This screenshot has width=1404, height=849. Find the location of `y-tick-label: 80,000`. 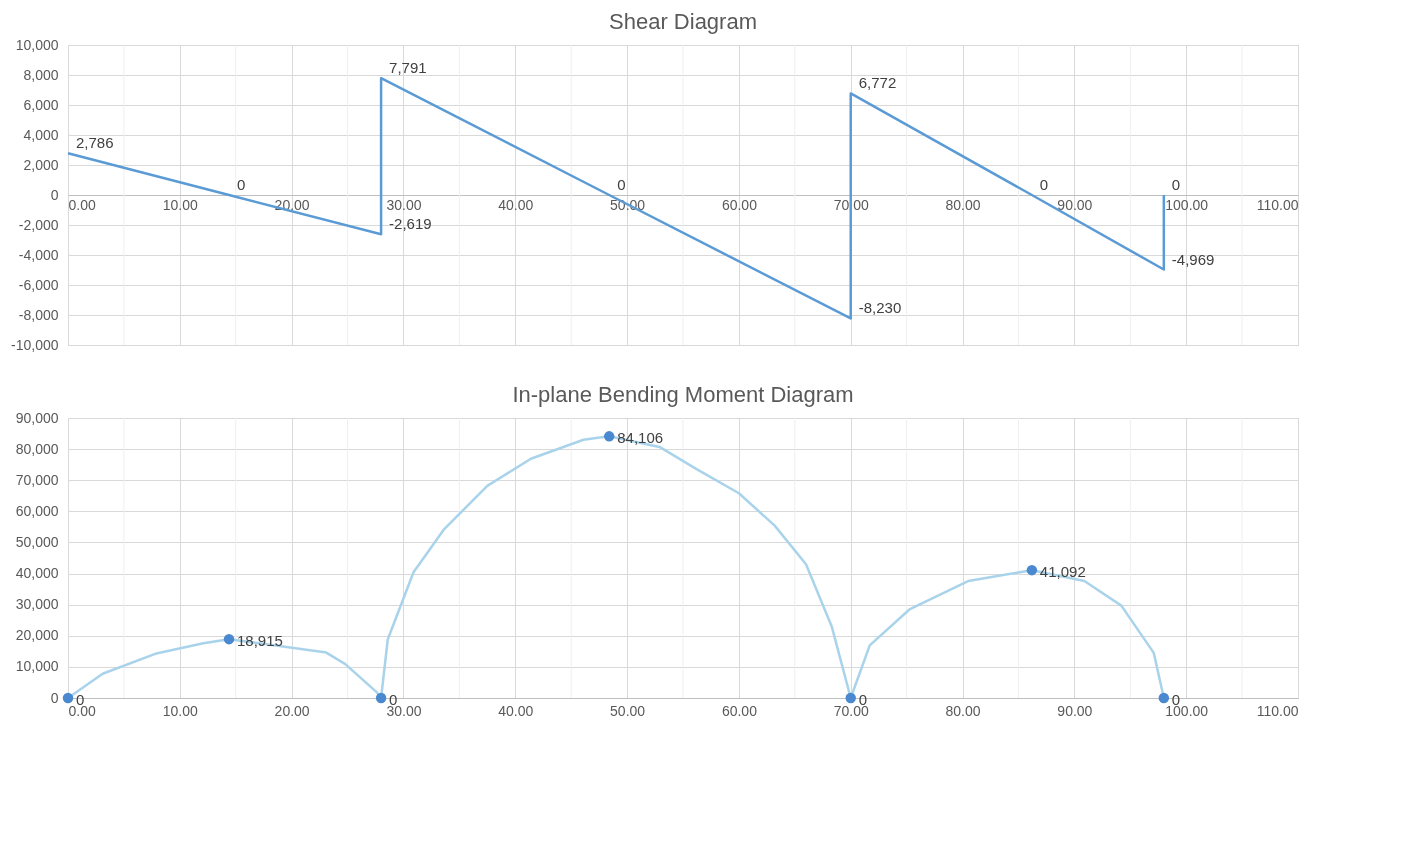

y-tick-label: 80,000 is located at coordinates (37, 448).